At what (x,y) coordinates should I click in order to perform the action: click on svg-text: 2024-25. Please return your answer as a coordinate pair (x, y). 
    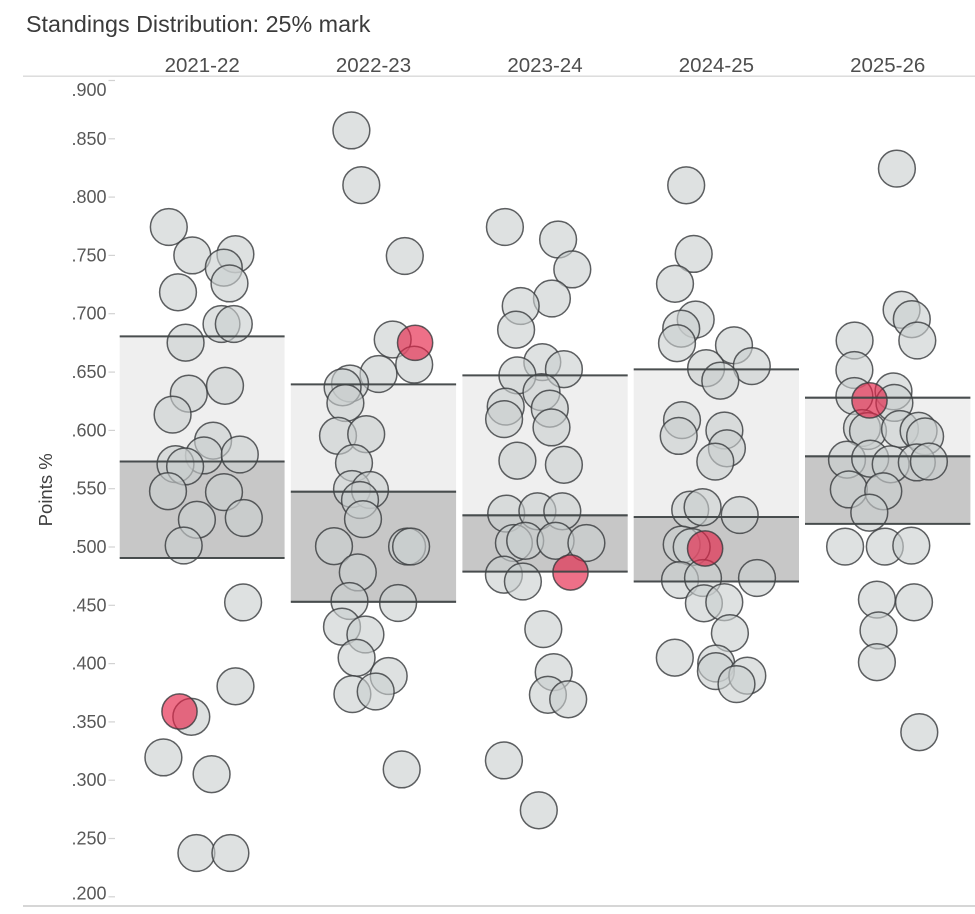
    Looking at the image, I should click on (716, 65).